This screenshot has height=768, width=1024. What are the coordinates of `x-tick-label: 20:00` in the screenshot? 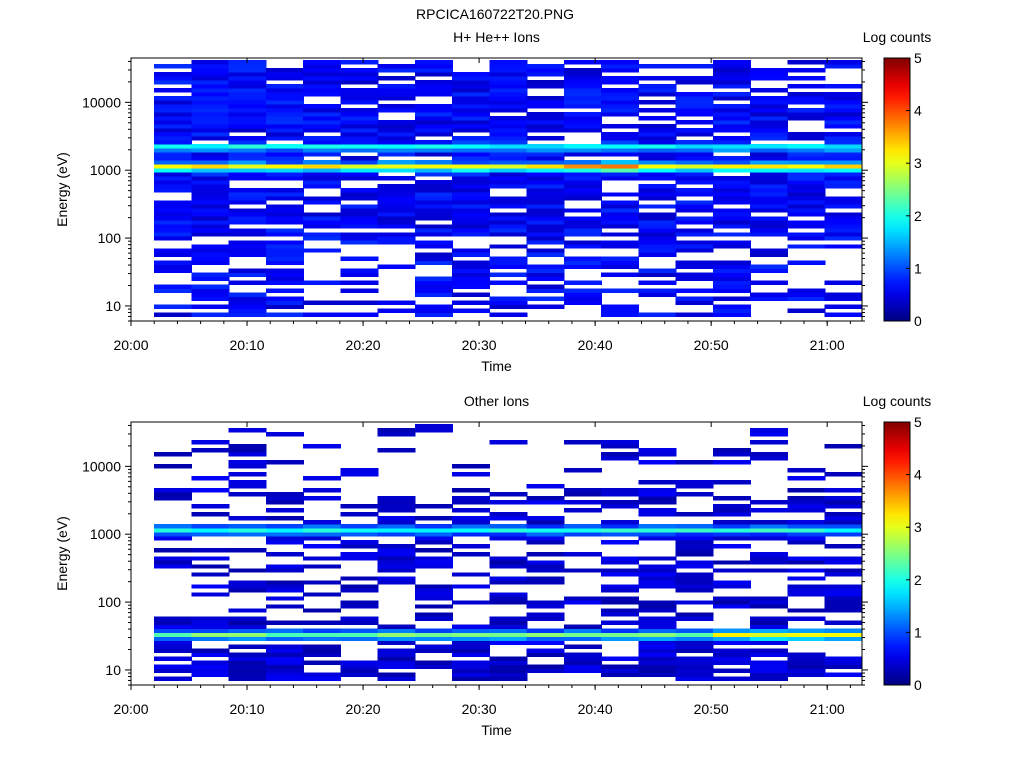 It's located at (130, 709).